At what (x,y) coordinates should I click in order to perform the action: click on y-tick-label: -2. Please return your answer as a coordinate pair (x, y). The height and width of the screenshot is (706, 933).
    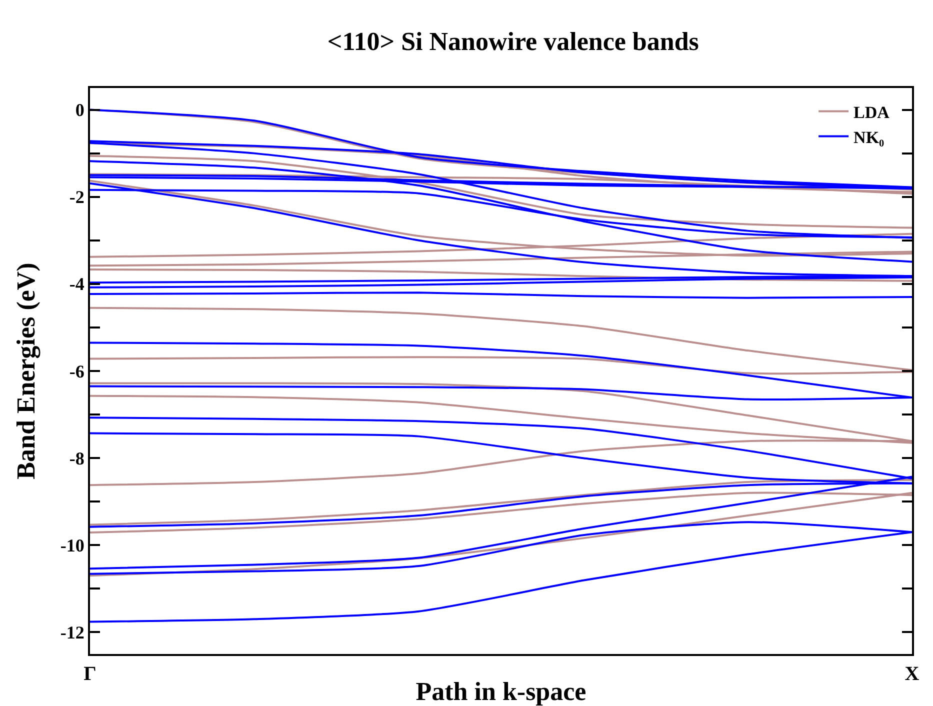
    Looking at the image, I should click on (76, 197).